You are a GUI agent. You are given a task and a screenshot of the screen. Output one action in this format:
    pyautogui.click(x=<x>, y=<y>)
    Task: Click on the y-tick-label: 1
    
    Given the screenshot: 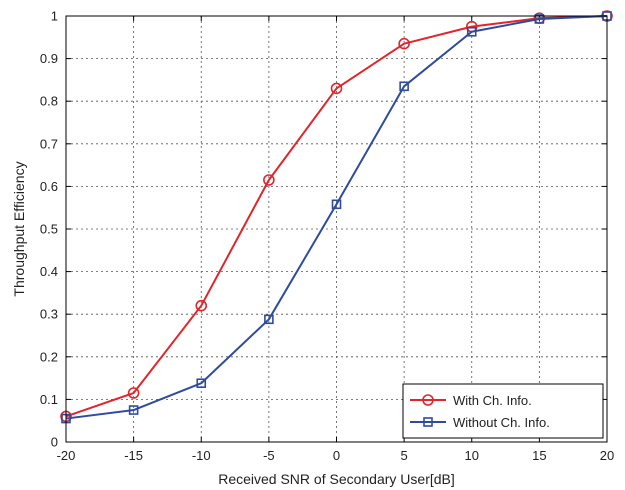 What is the action you would take?
    pyautogui.click(x=54, y=16)
    